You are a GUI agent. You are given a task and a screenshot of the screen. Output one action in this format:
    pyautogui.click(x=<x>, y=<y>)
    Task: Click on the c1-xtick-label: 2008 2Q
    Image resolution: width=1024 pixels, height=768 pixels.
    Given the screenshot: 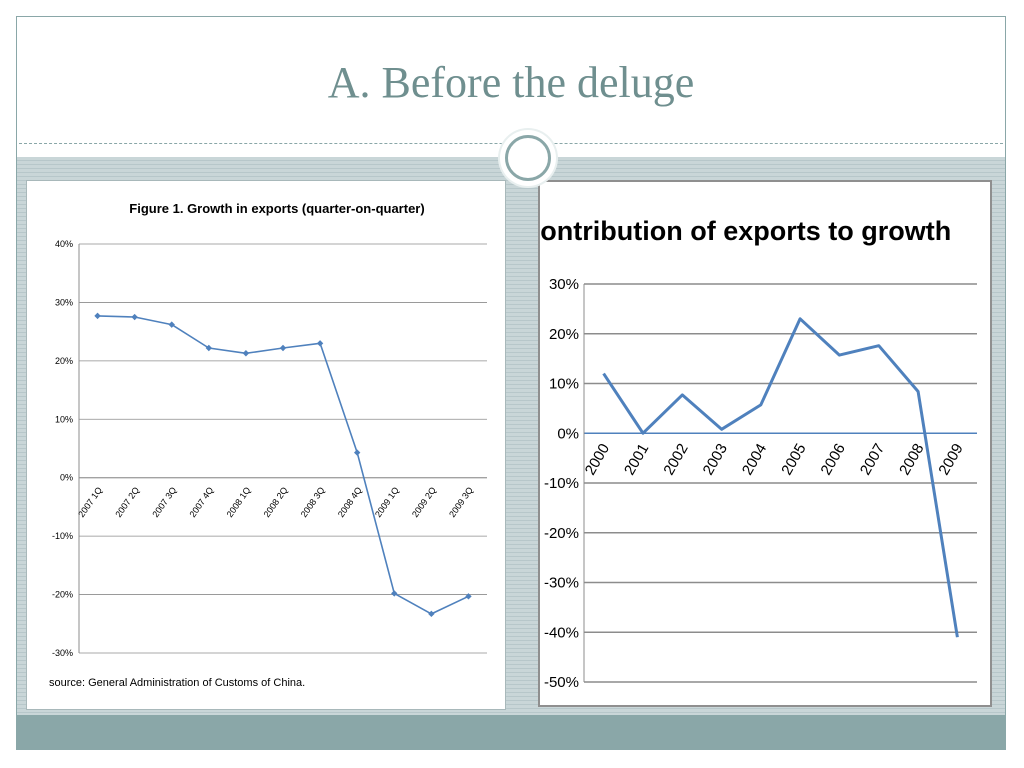 What is the action you would take?
    pyautogui.click(x=276, y=502)
    